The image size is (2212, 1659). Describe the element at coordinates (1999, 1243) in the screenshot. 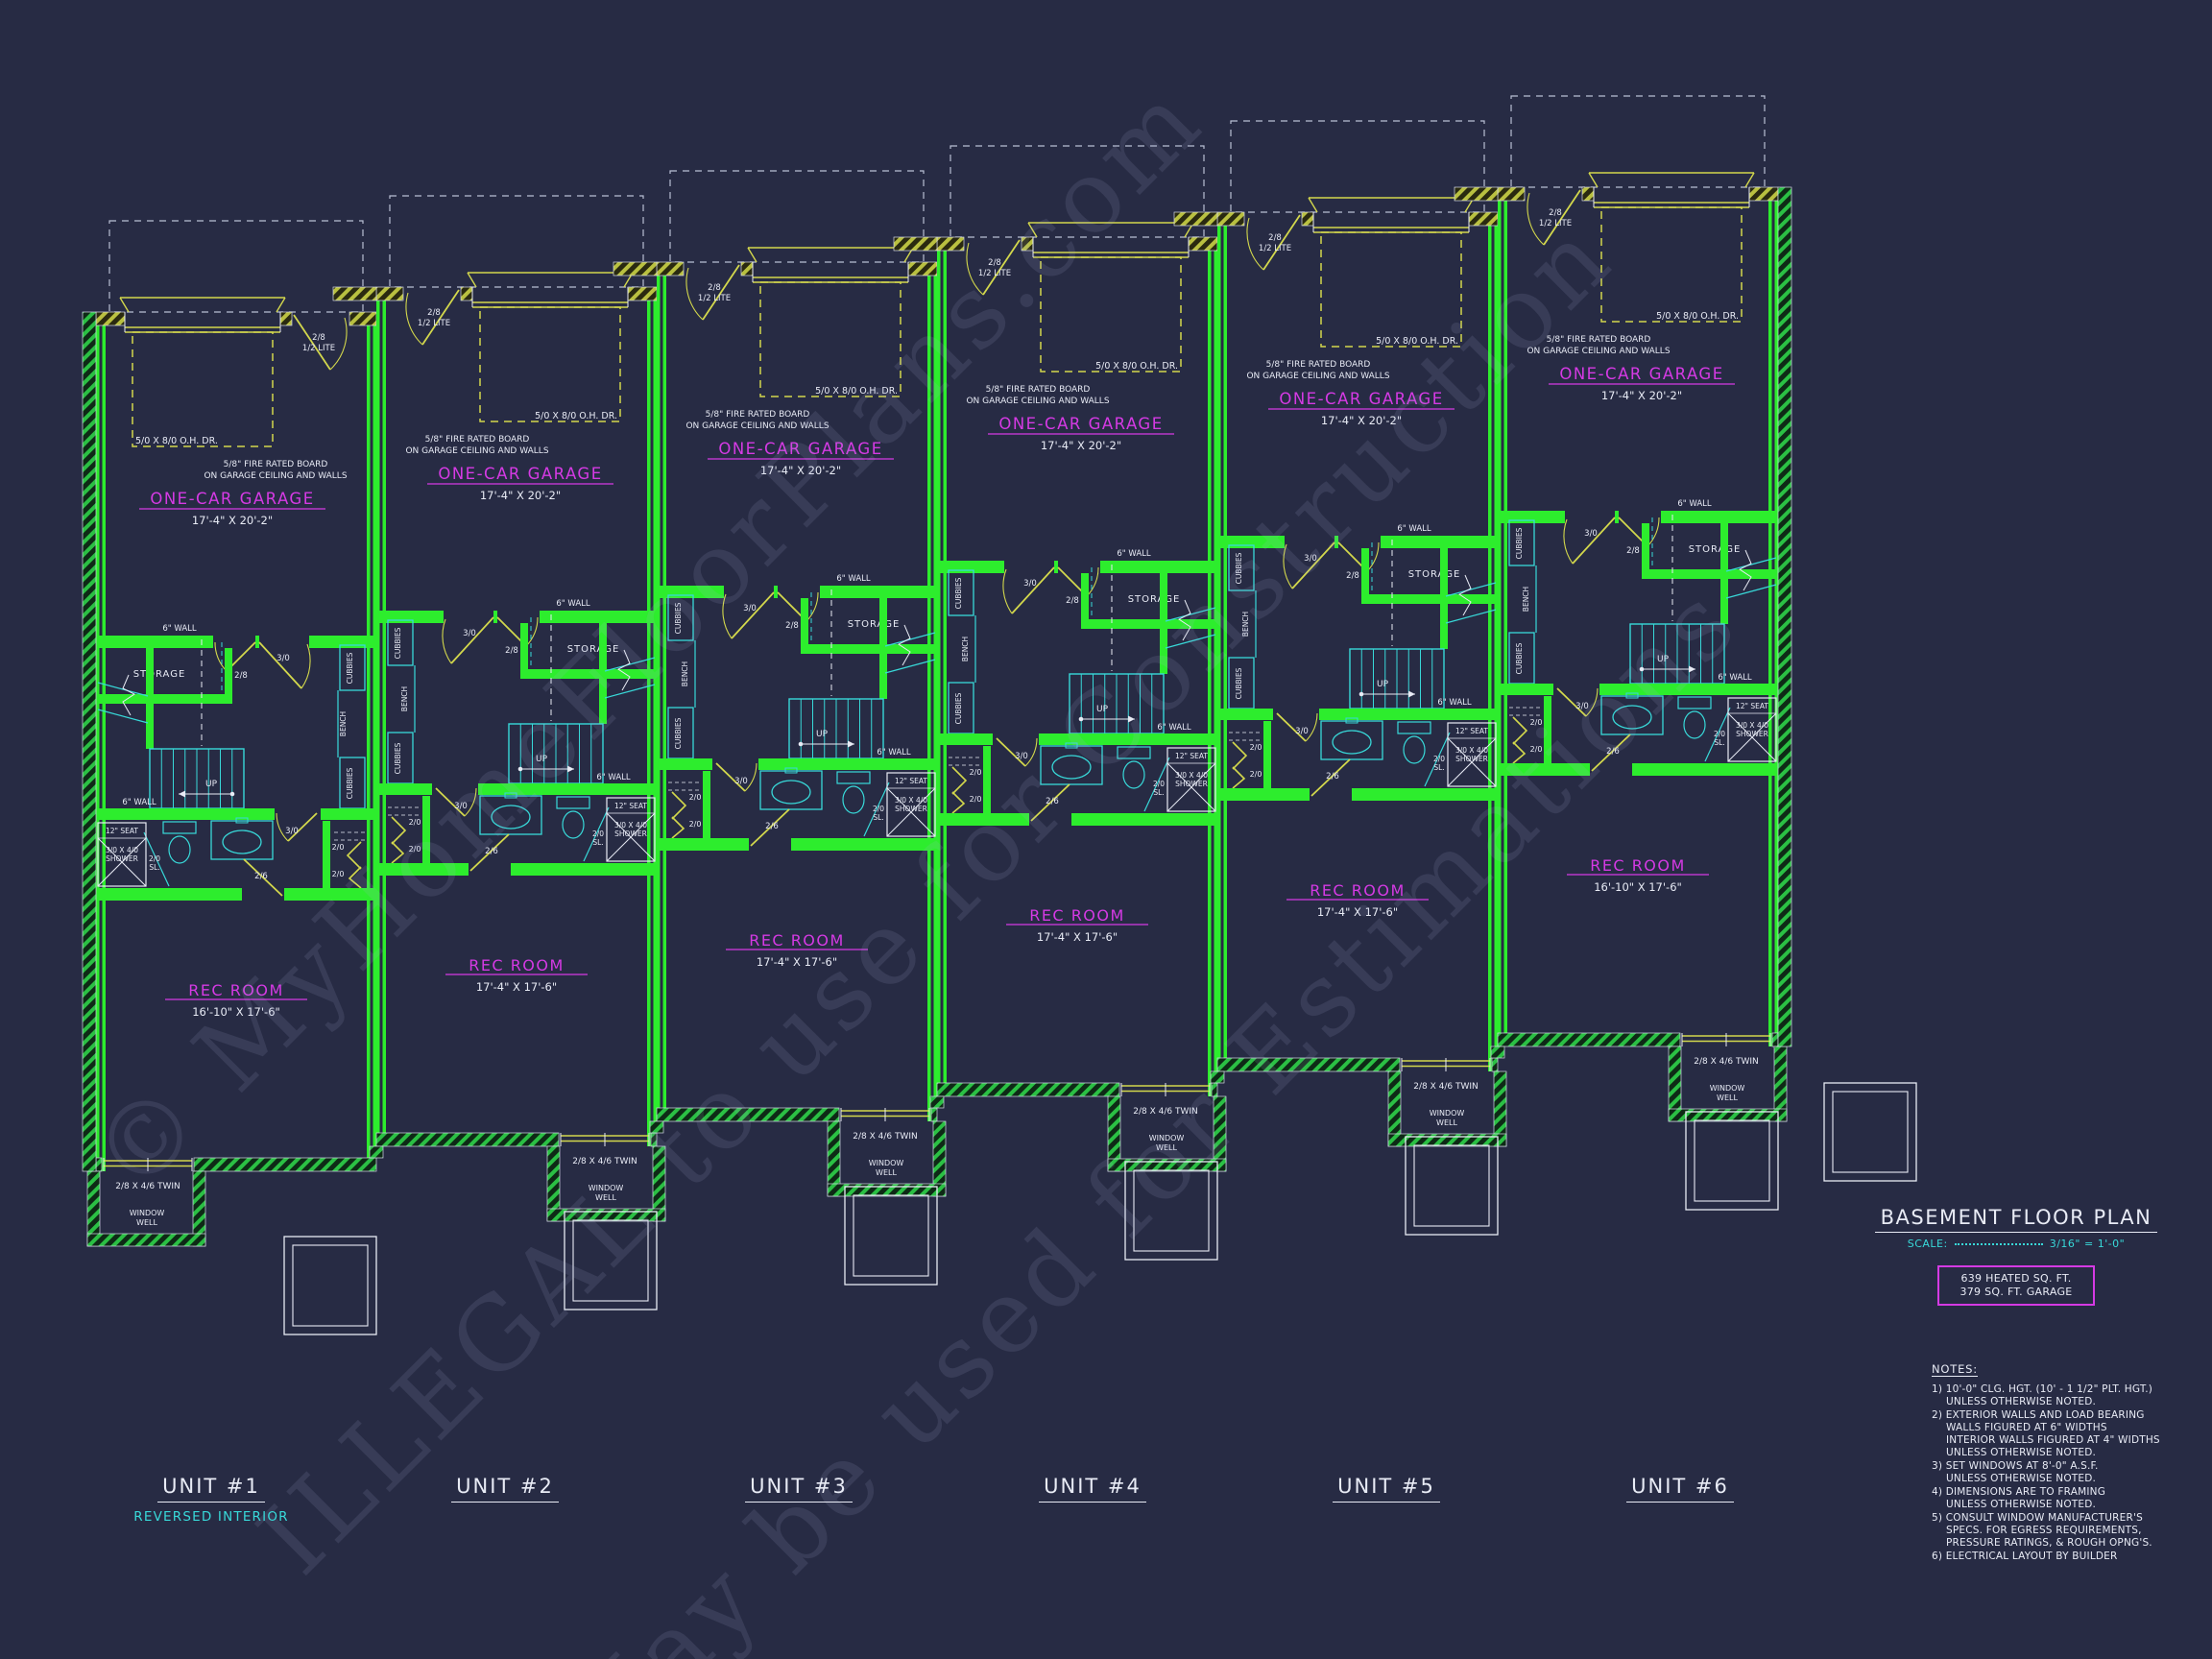

I see `scale-leader-line` at that location.